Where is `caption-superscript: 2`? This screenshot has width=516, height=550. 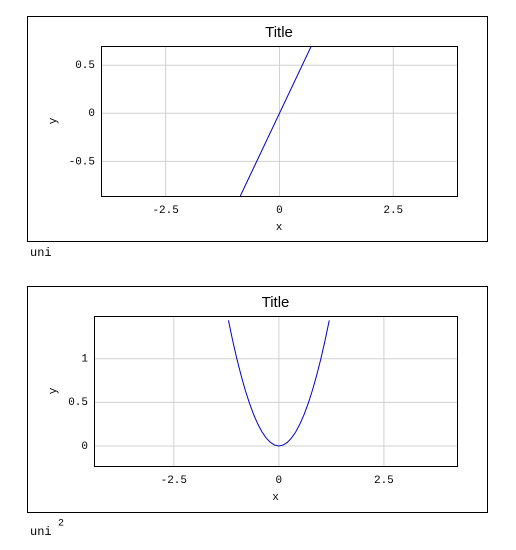 caption-superscript: 2 is located at coordinates (61, 524).